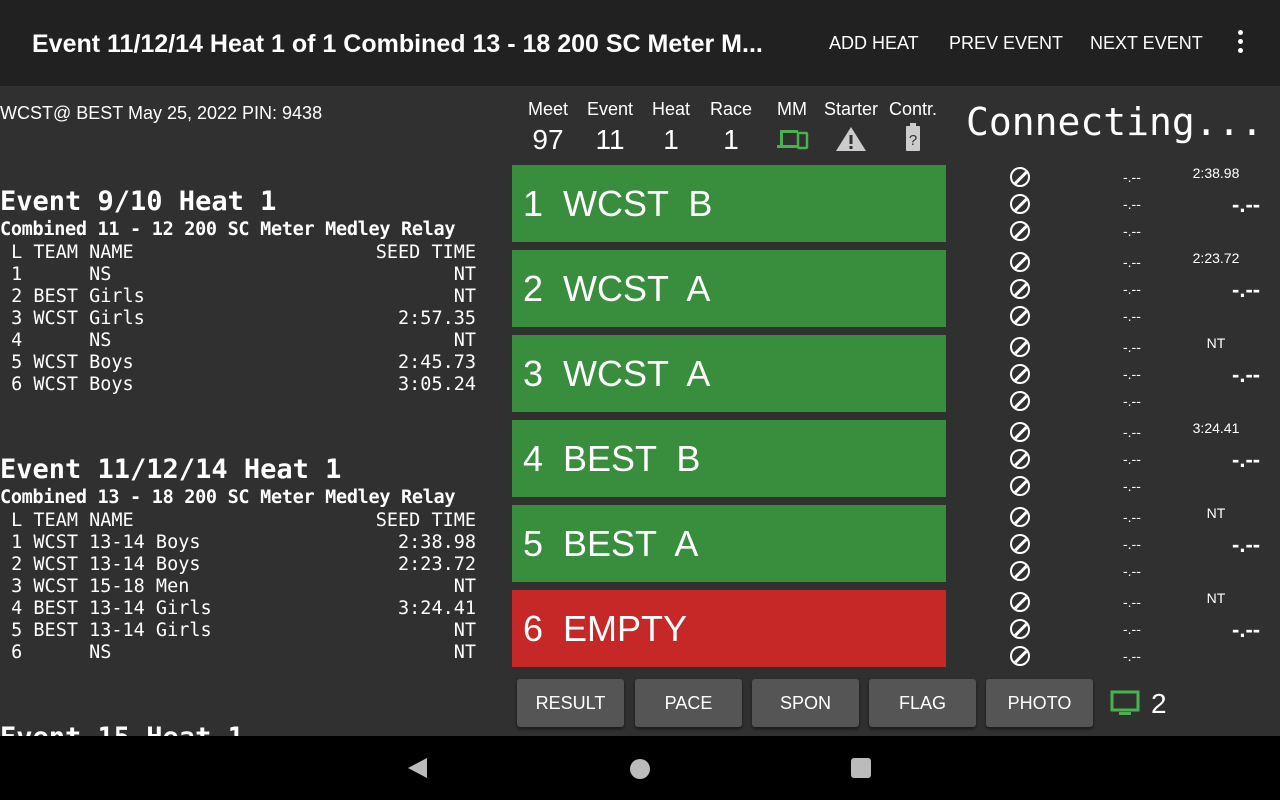 Image resolution: width=1280 pixels, height=800 pixels. I want to click on event-block: Event 15 Heat 1, so click(240, 729).